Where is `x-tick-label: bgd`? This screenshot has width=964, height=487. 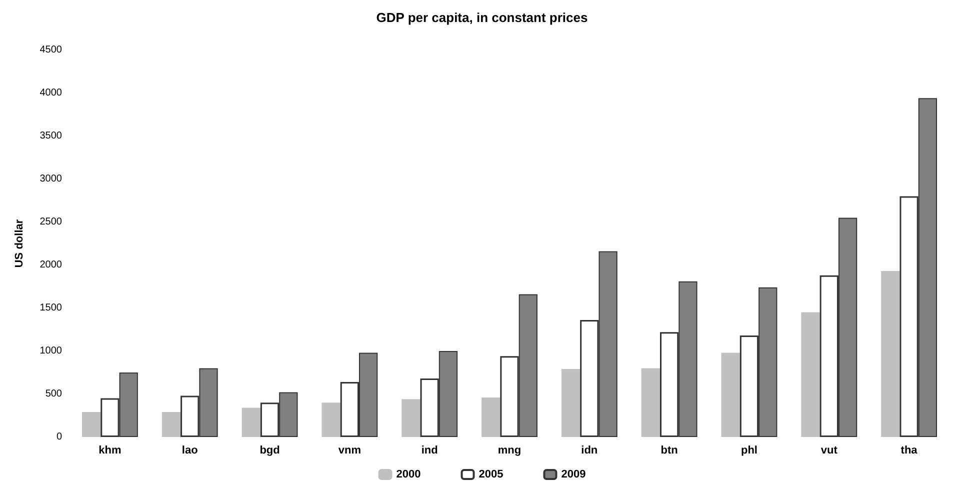 x-tick-label: bgd is located at coordinates (270, 450).